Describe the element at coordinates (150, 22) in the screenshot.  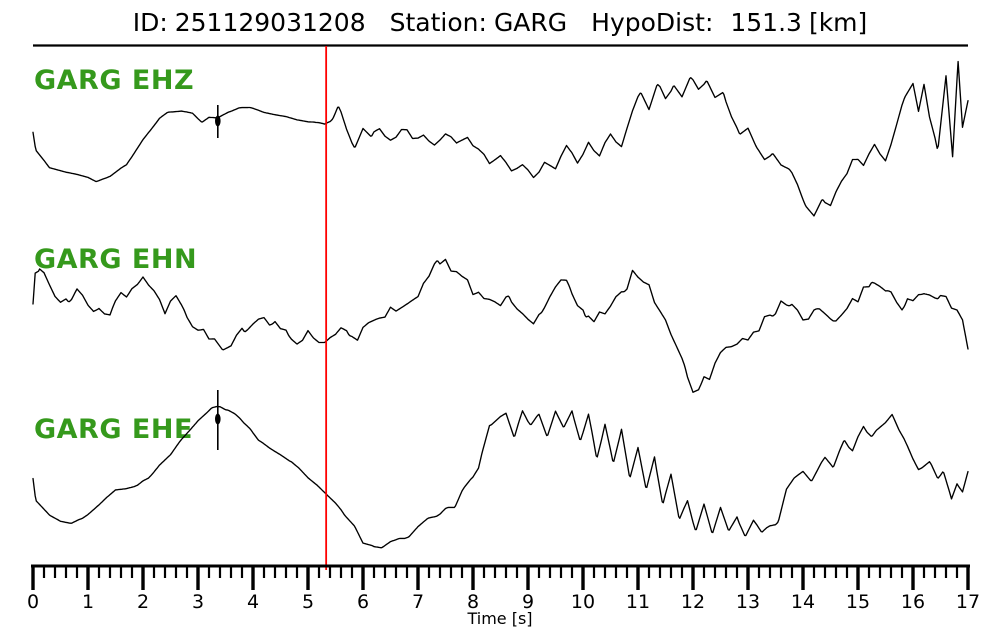
I see `event-id-label: ID:` at that location.